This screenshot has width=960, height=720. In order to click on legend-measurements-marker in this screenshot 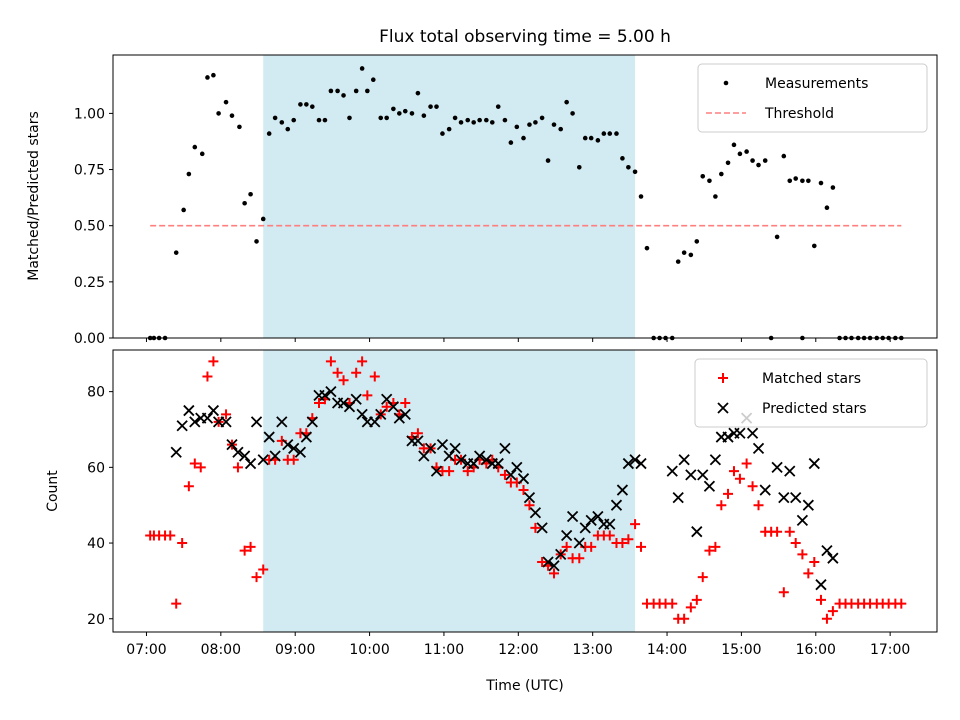, I will do `click(726, 83)`.